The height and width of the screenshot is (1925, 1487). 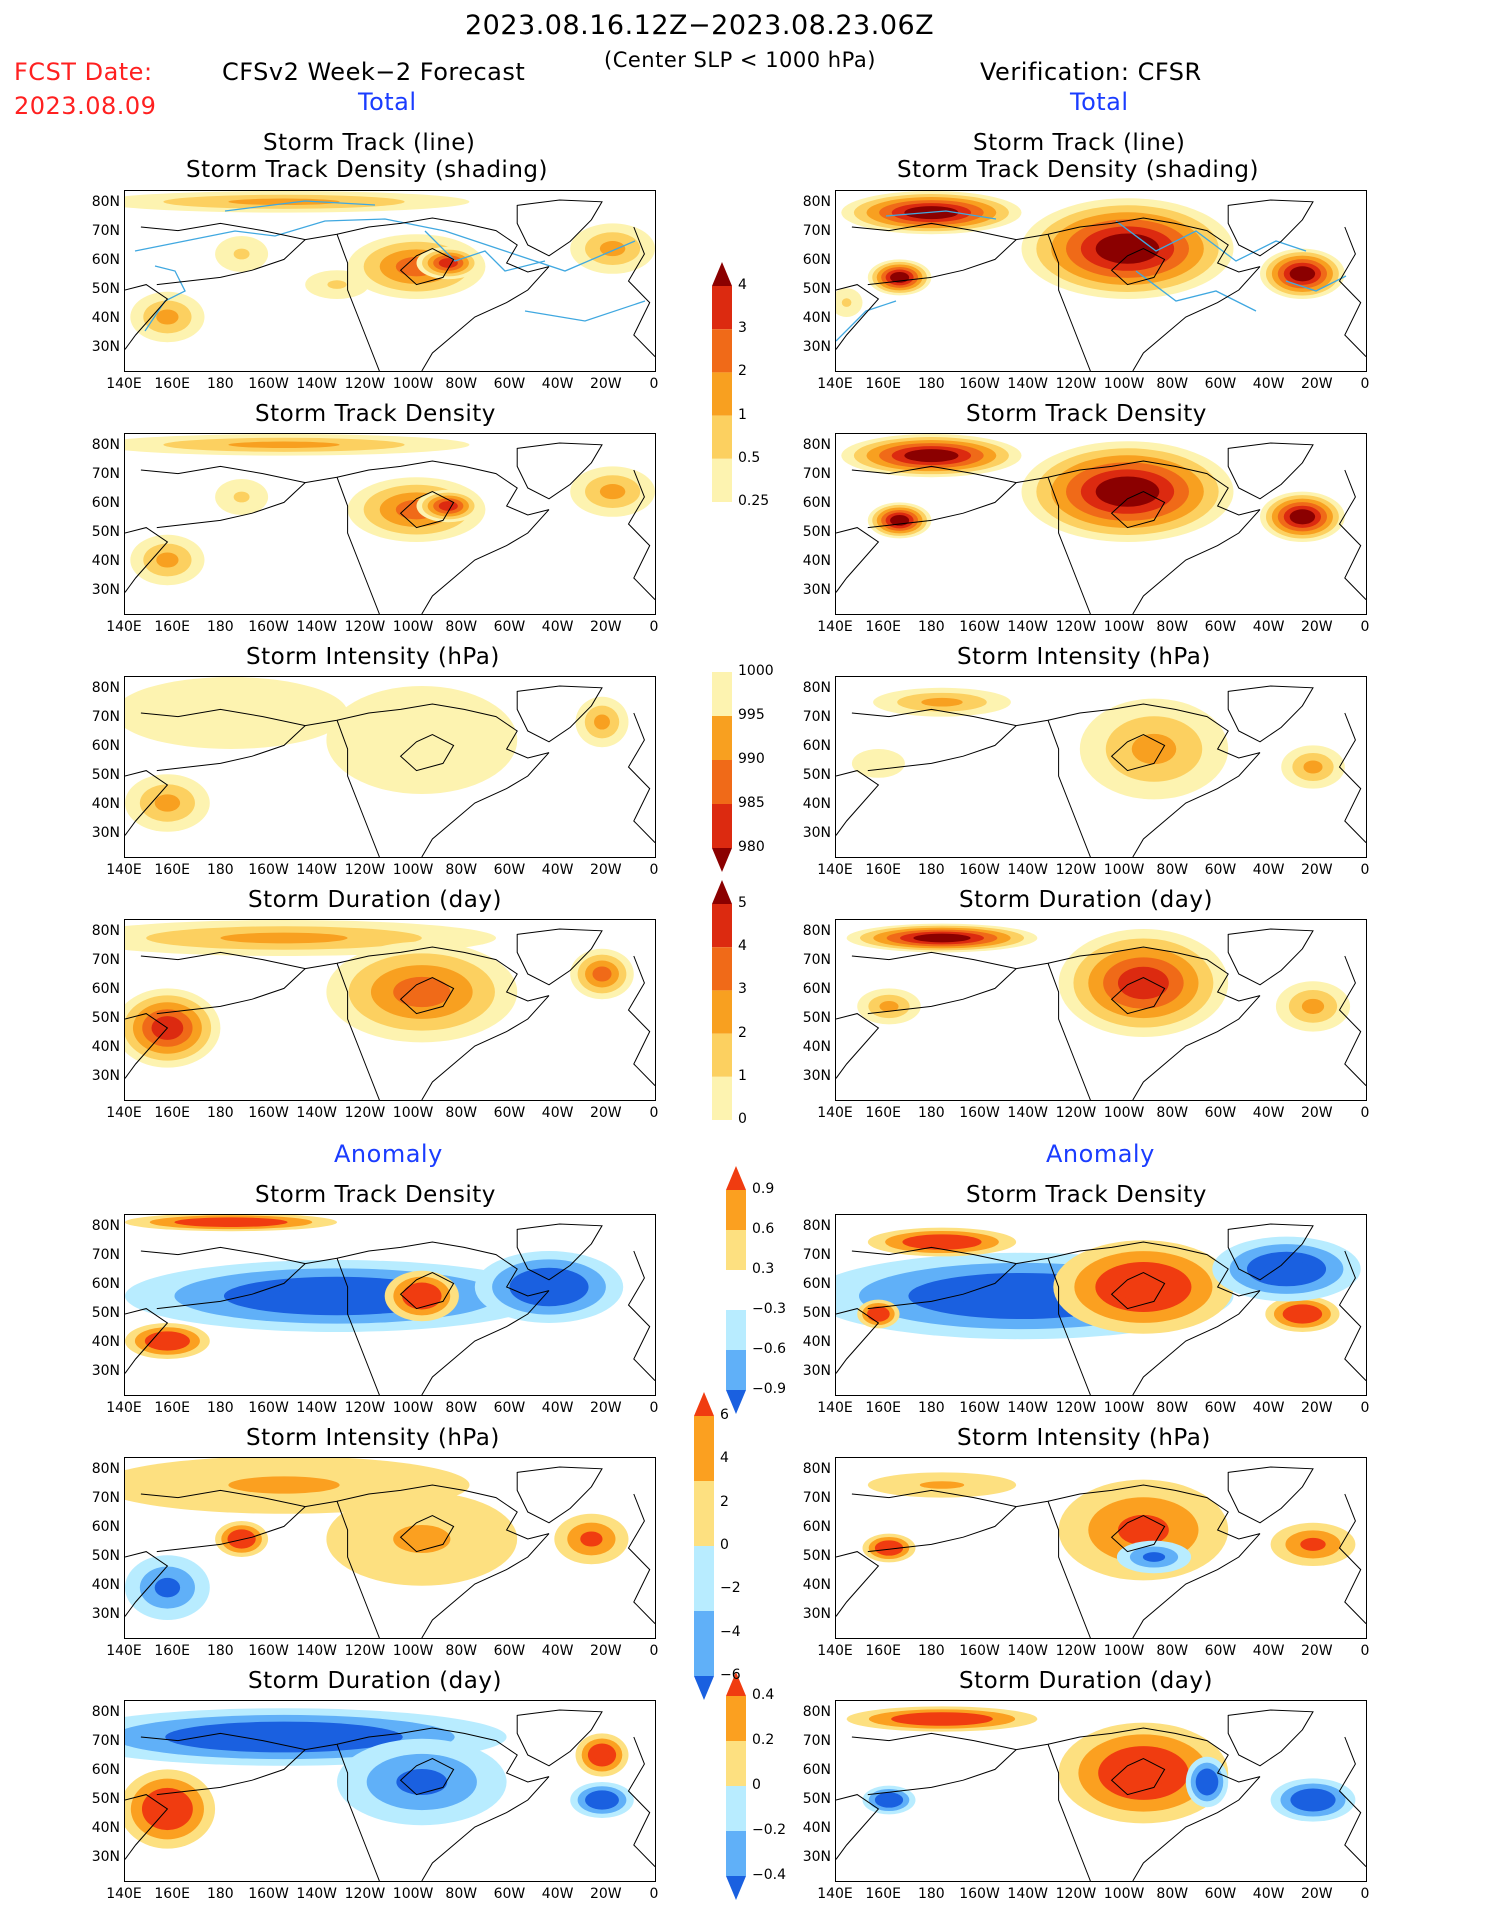 What do you see at coordinates (220, 627) in the screenshot?
I see `lon-tick-label: 180` at bounding box center [220, 627].